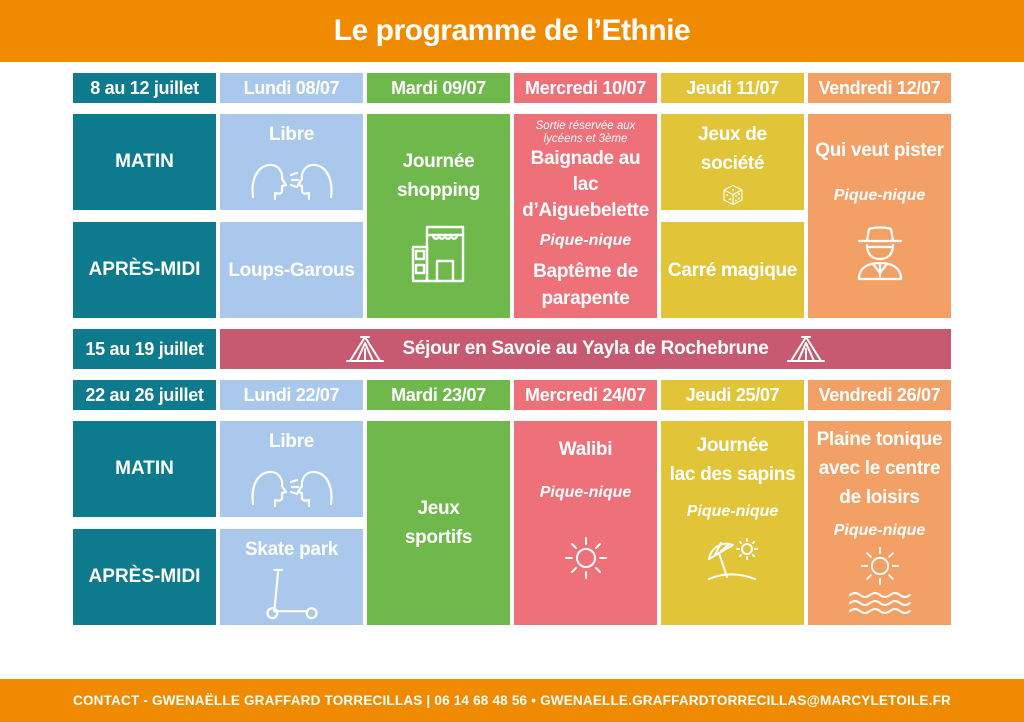 The width and height of the screenshot is (1024, 722). What do you see at coordinates (732, 195) in the screenshot?
I see `dice-icon` at bounding box center [732, 195].